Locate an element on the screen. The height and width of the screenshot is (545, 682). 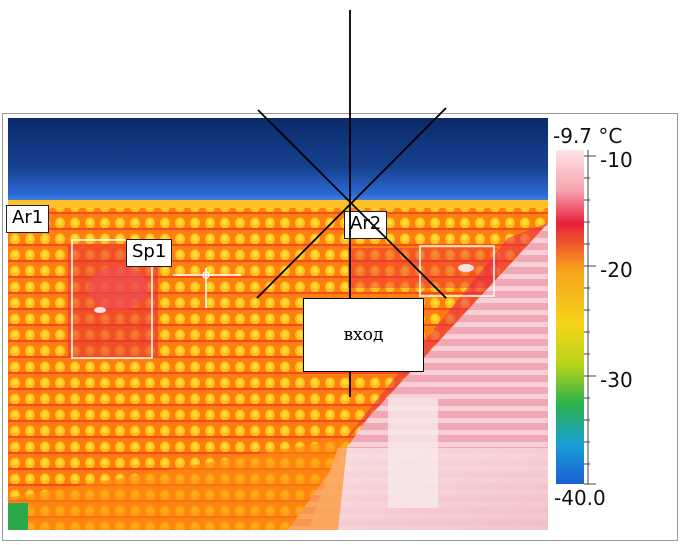
temperature-scale: -9.7 °C is located at coordinates (616, 324).